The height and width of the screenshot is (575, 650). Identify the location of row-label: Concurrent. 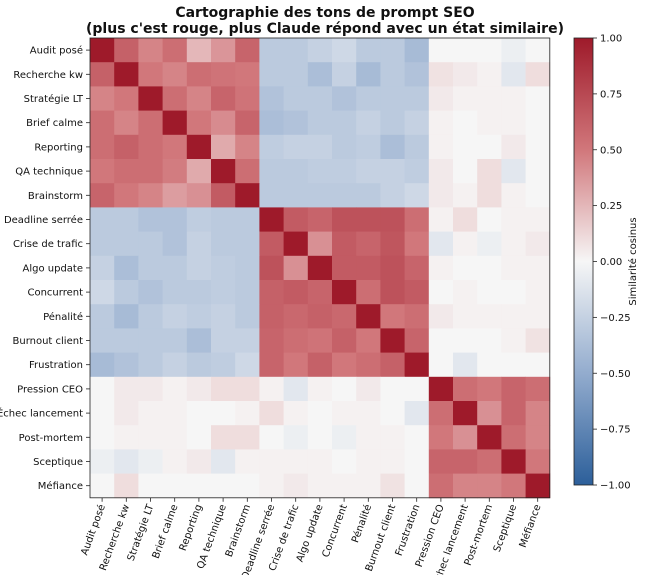
(55, 293).